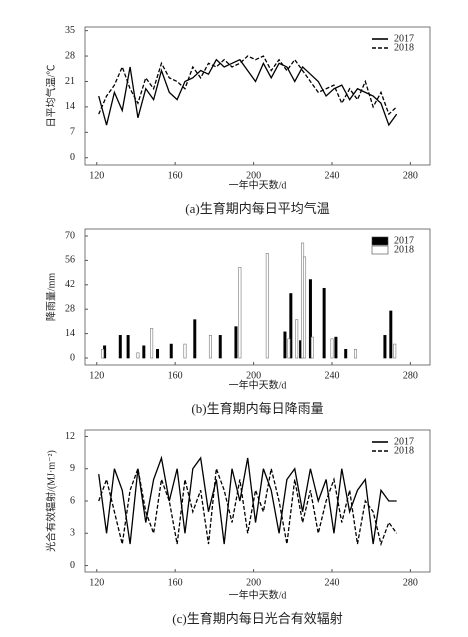  Describe the element at coordinates (257, 408) in the screenshot. I see `caption: (b)生育期内每日降雨量` at that location.